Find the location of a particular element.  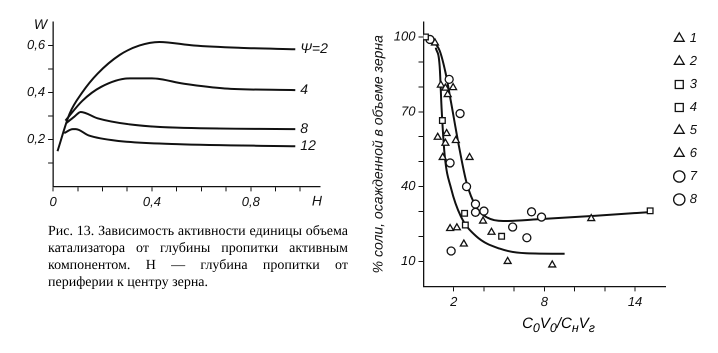

text: Рис. 13. Зависимость активности единицы объема катализатора от глубины пропитки активным компонентом. H — глубина пропитки от периферии к центру зерна. is located at coordinates (198, 257).